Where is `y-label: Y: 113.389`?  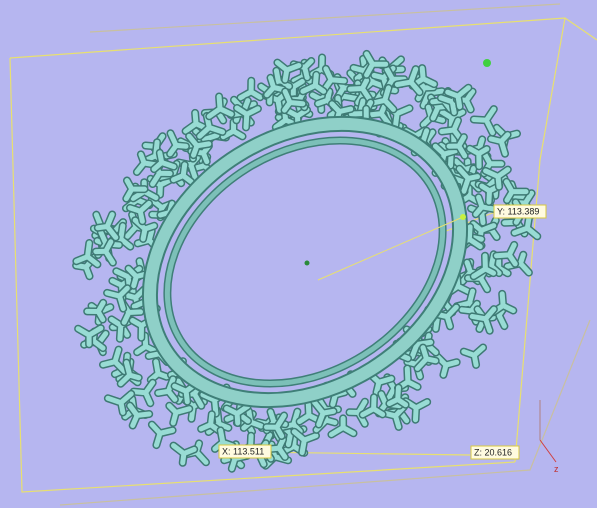
y-label: Y: 113.389 is located at coordinates (518, 211).